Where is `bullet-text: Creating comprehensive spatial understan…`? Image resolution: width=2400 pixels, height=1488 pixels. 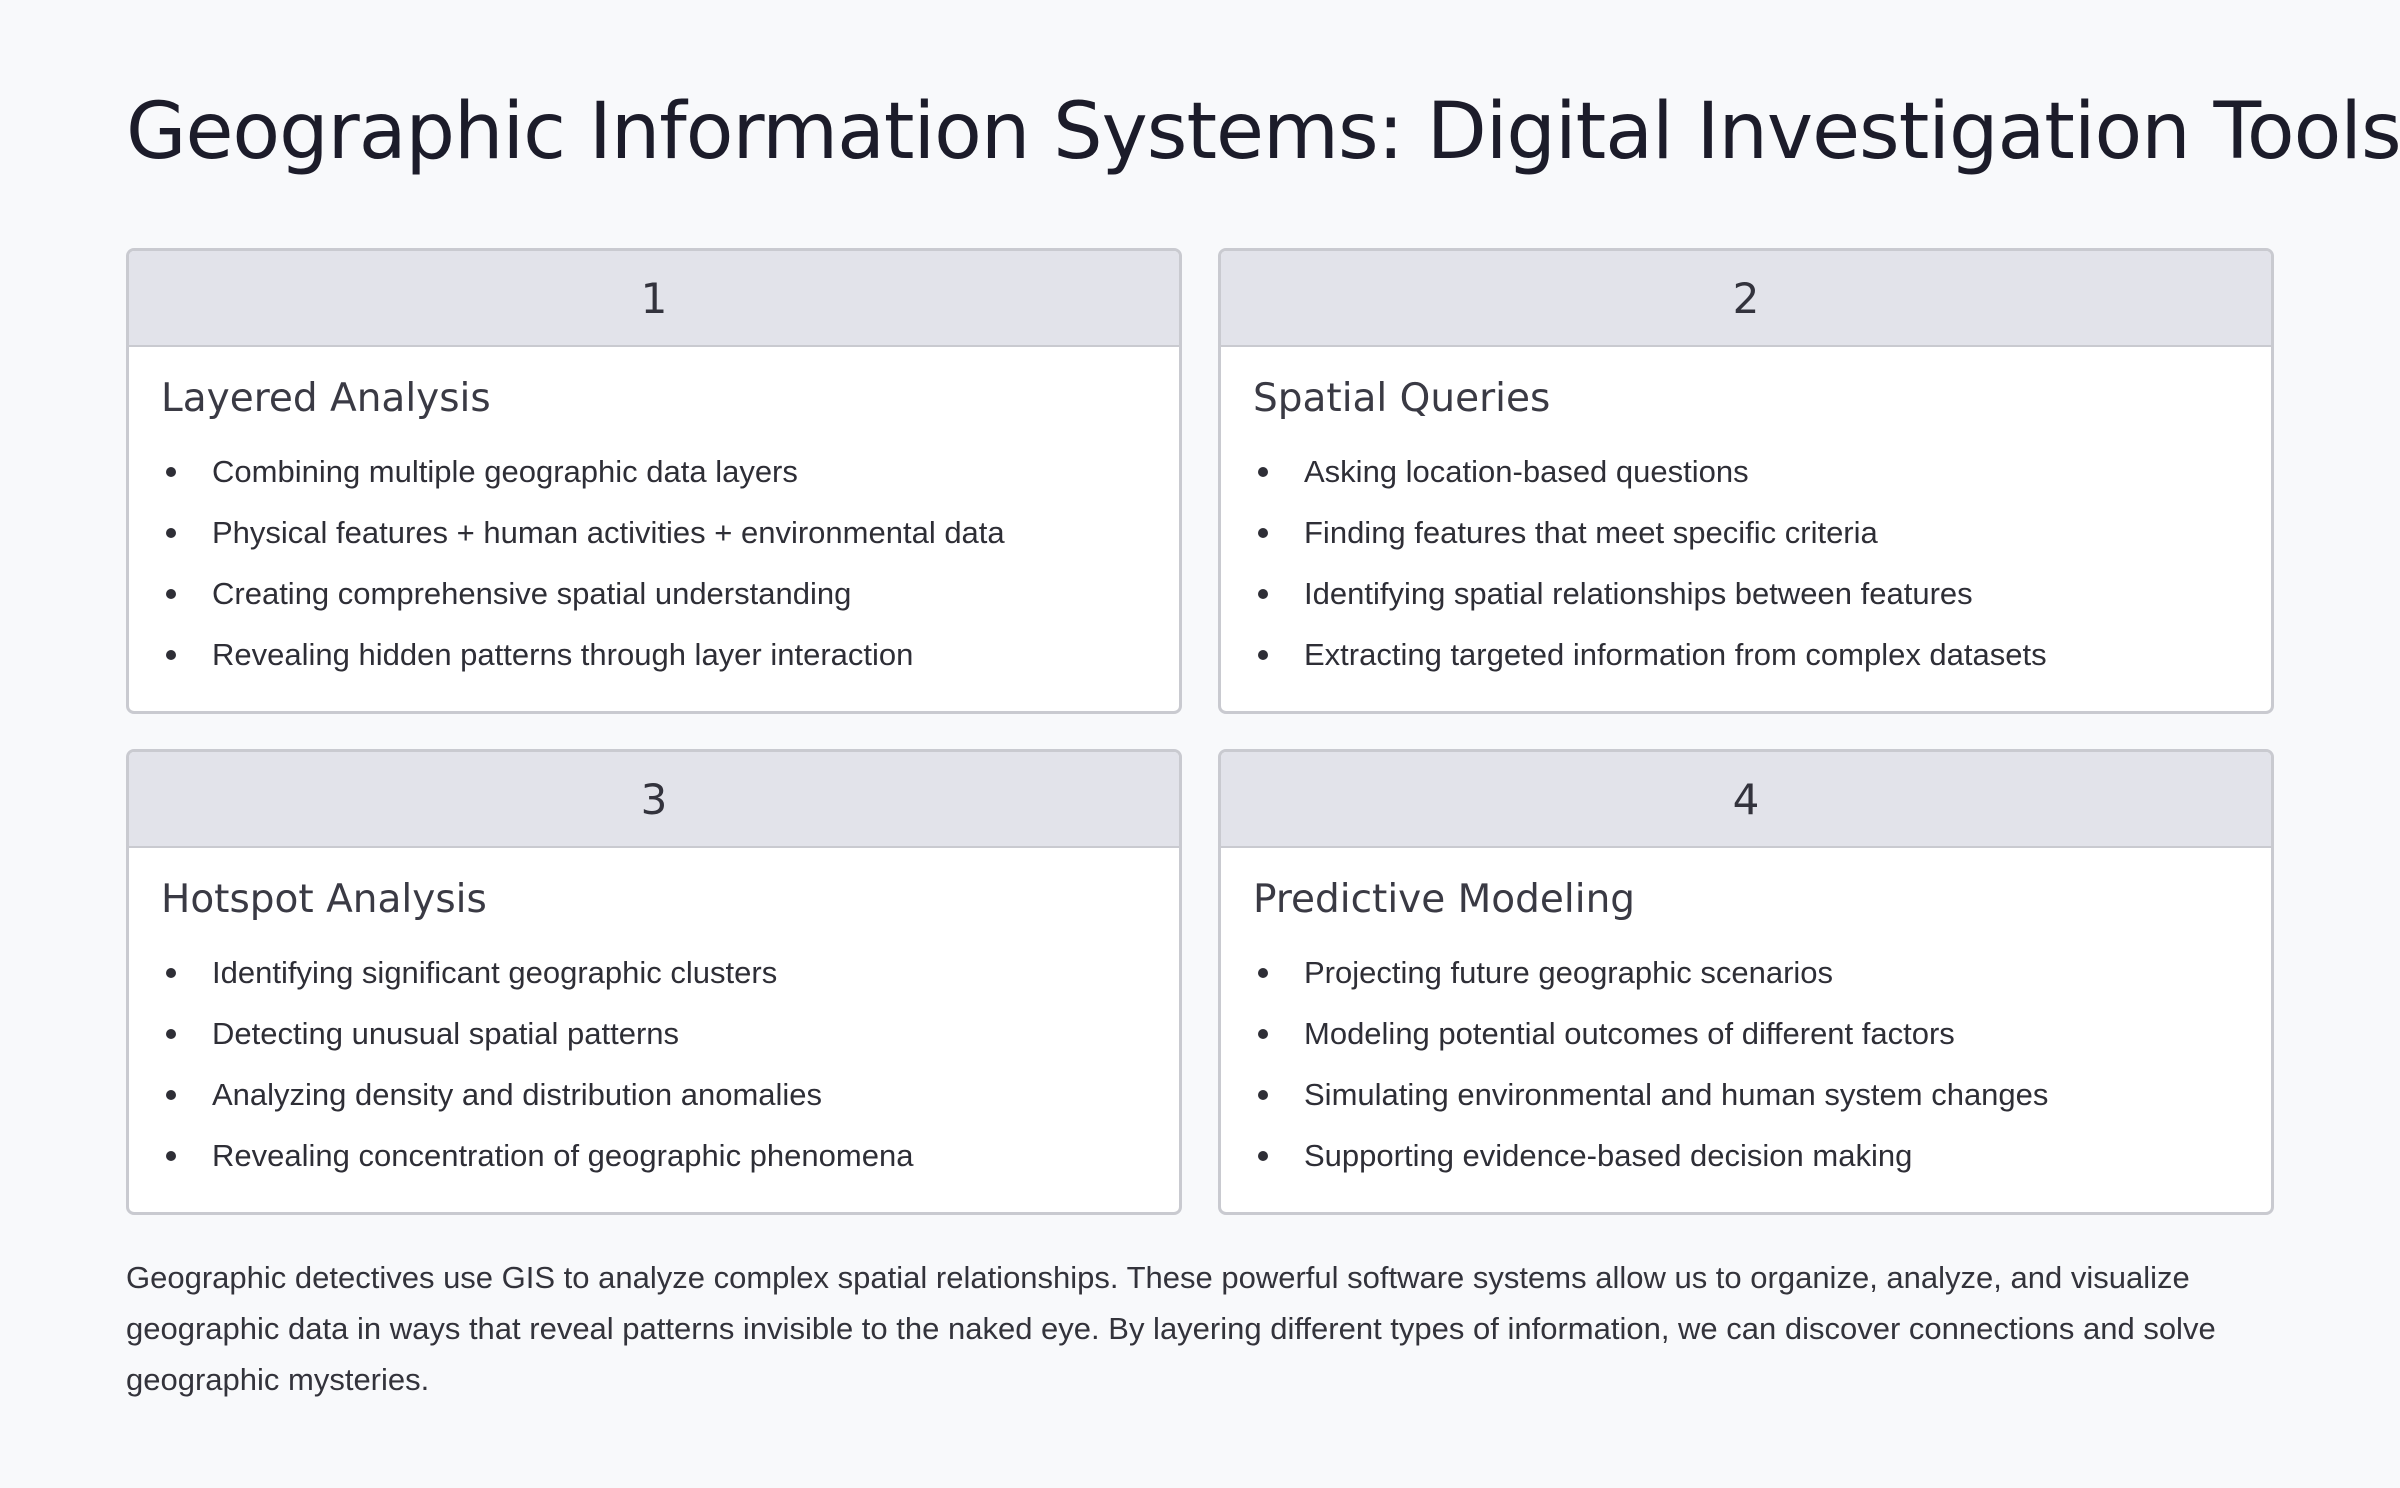
bullet-text: Creating comprehensive spatial understan… is located at coordinates (532, 593).